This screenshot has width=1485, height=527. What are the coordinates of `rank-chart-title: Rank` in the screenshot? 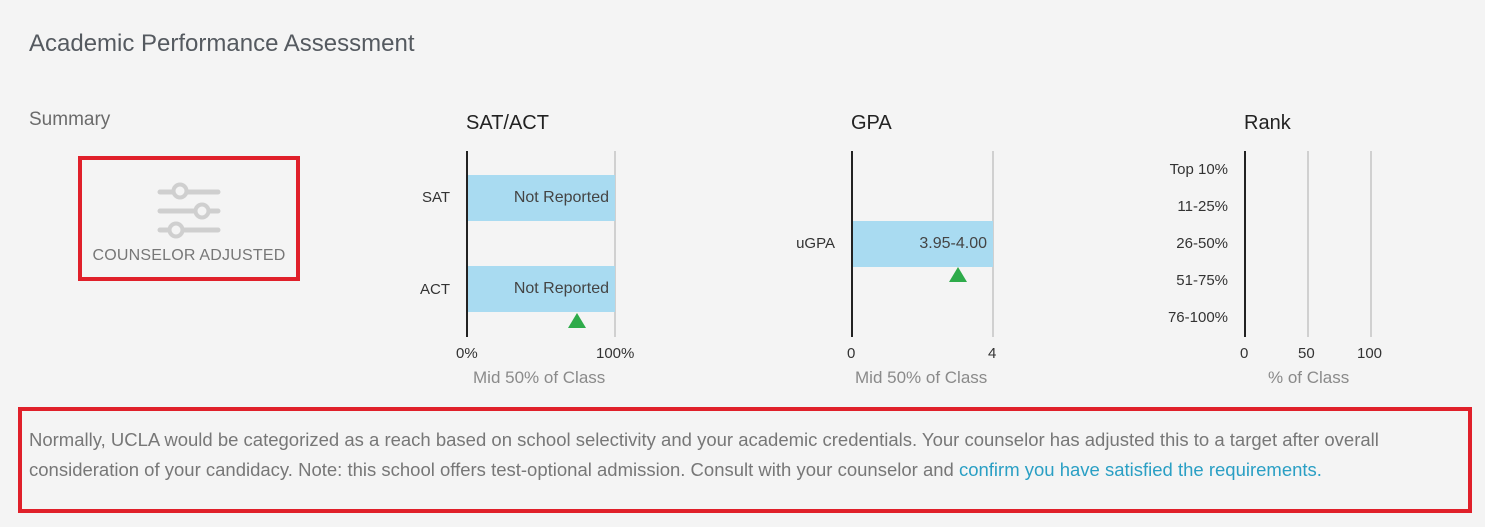 It's located at (1267, 123).